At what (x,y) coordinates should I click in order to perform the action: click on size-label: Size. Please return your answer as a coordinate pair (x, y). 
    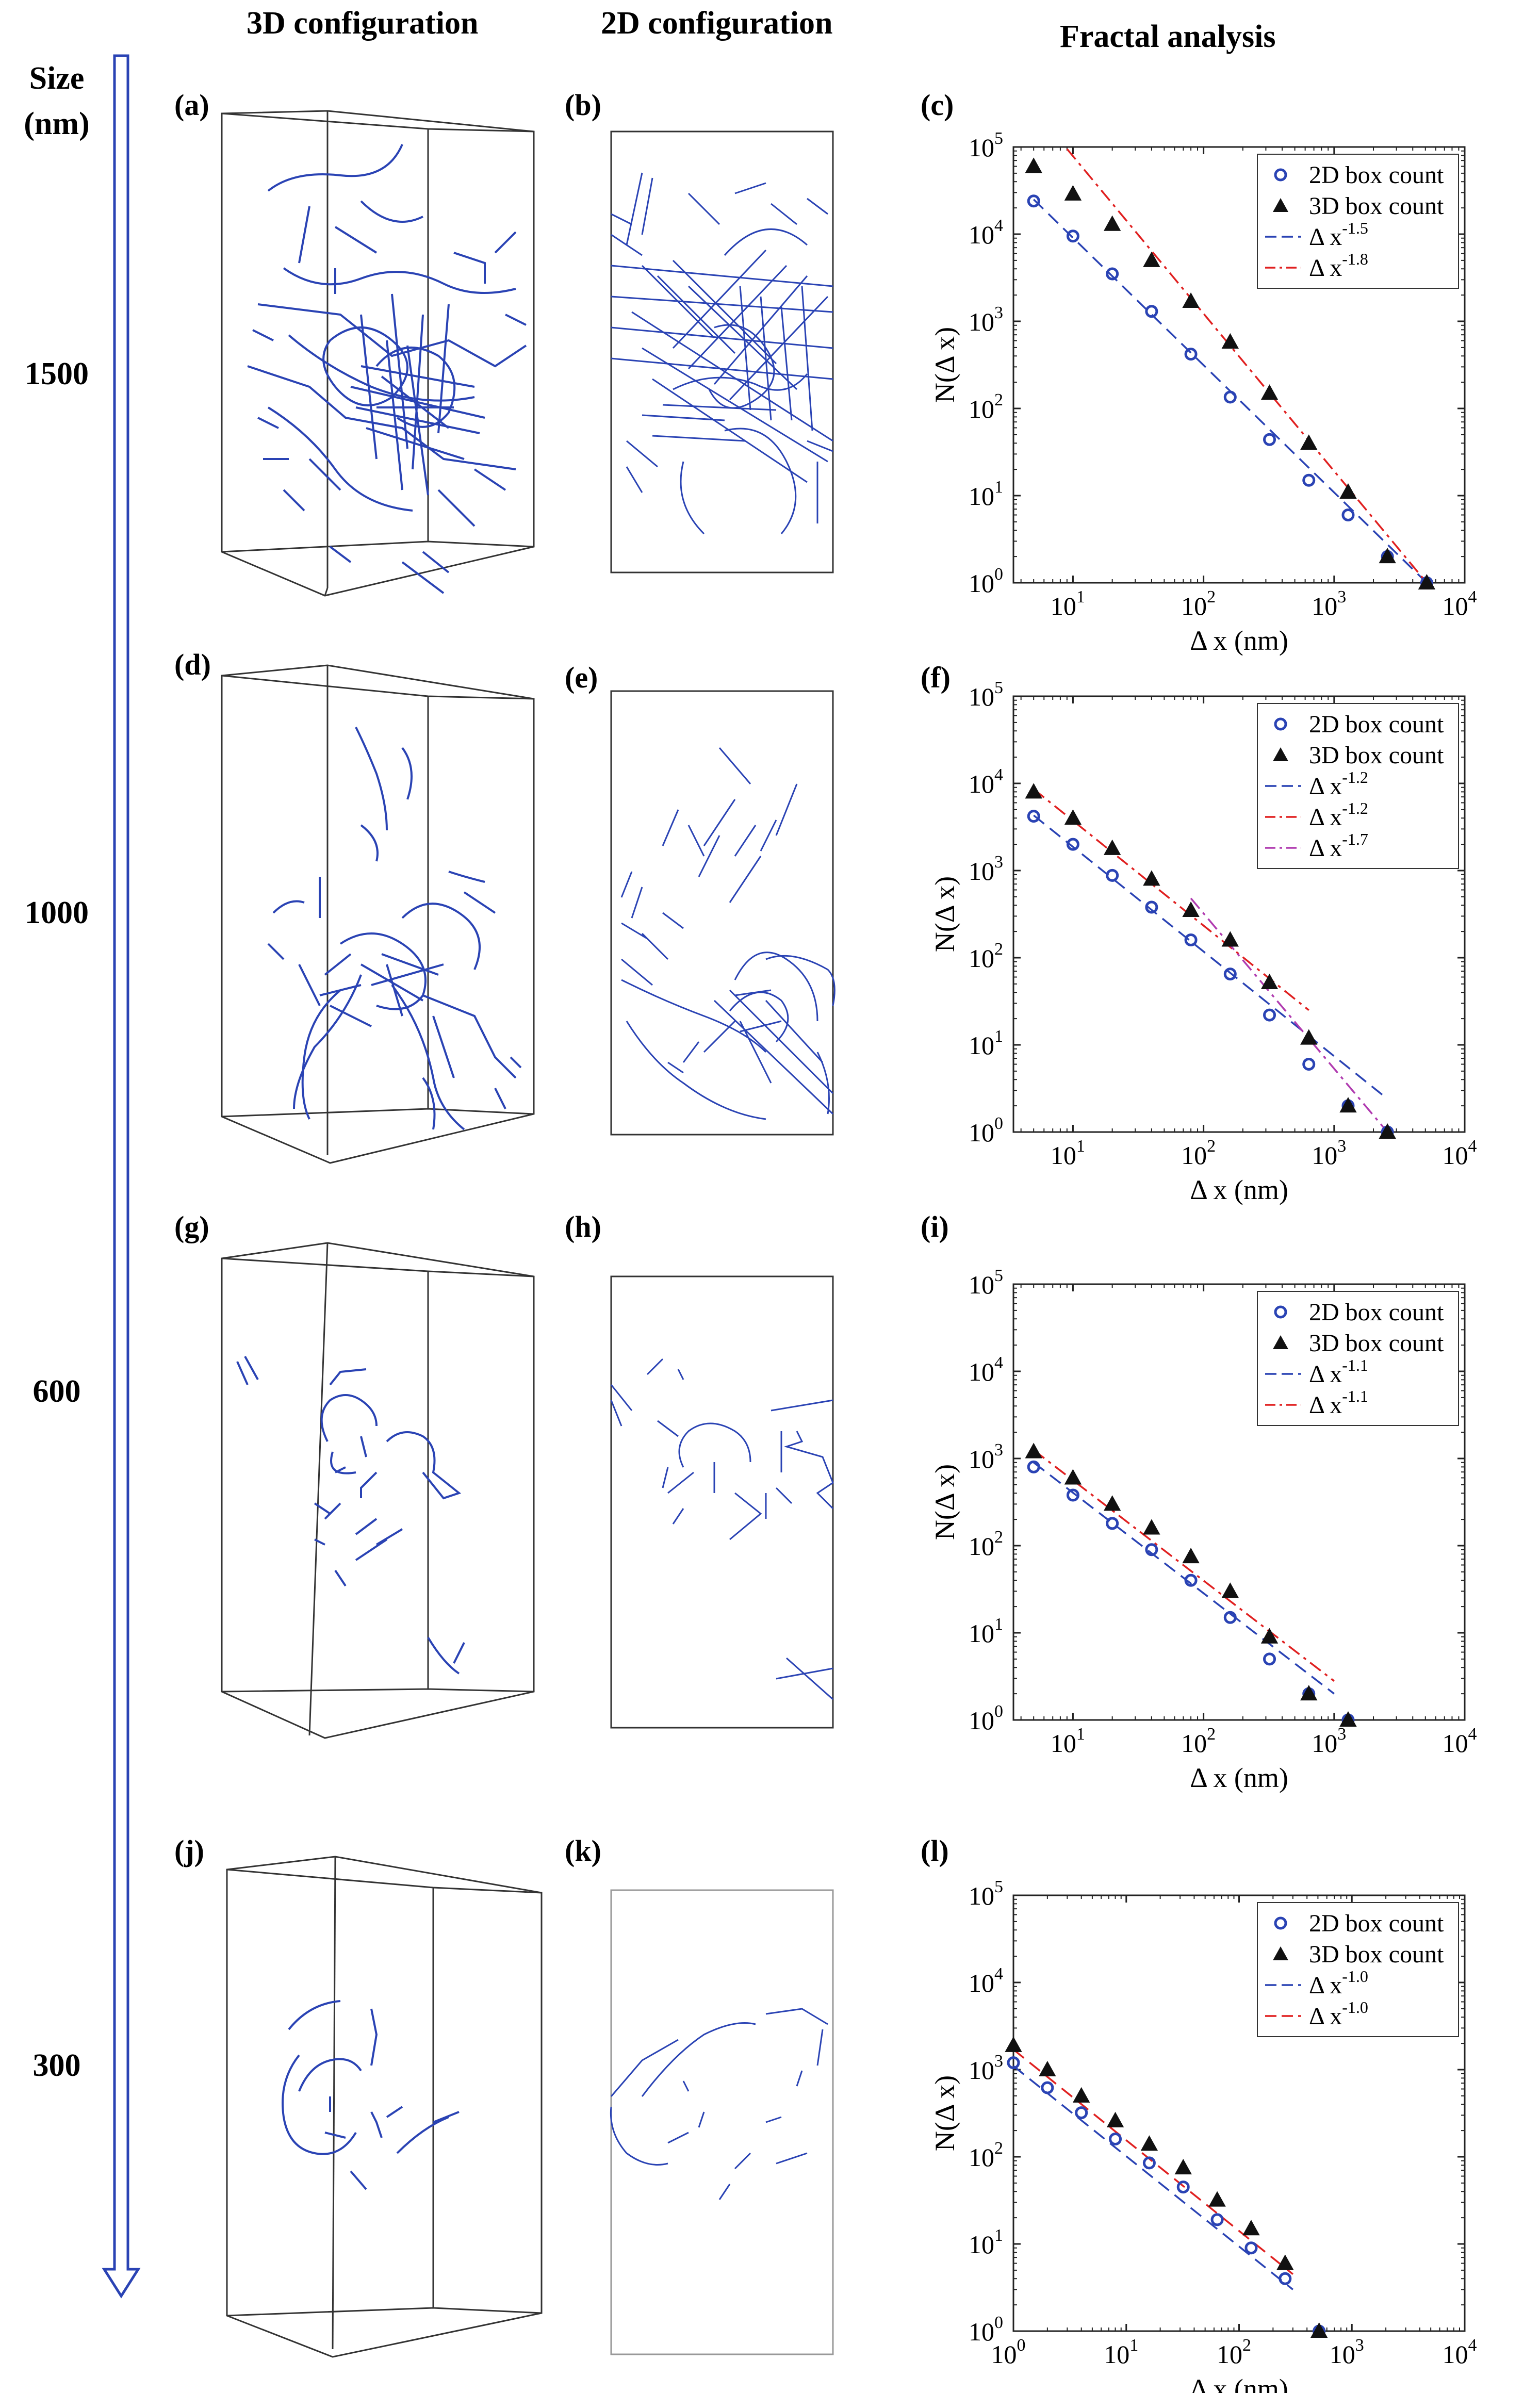
    Looking at the image, I should click on (57, 79).